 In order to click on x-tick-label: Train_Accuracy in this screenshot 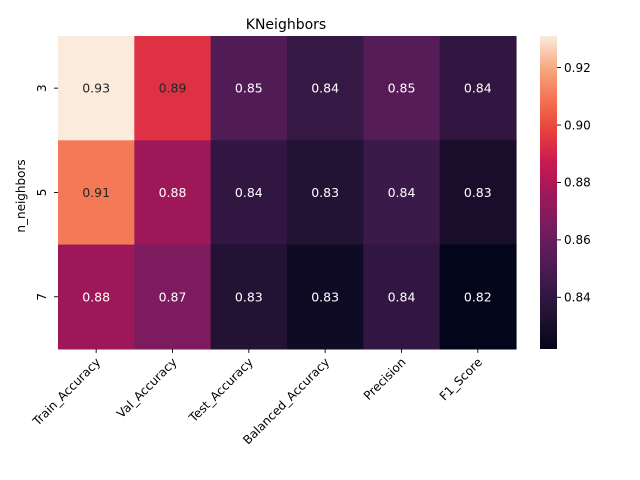, I will do `click(66, 392)`.